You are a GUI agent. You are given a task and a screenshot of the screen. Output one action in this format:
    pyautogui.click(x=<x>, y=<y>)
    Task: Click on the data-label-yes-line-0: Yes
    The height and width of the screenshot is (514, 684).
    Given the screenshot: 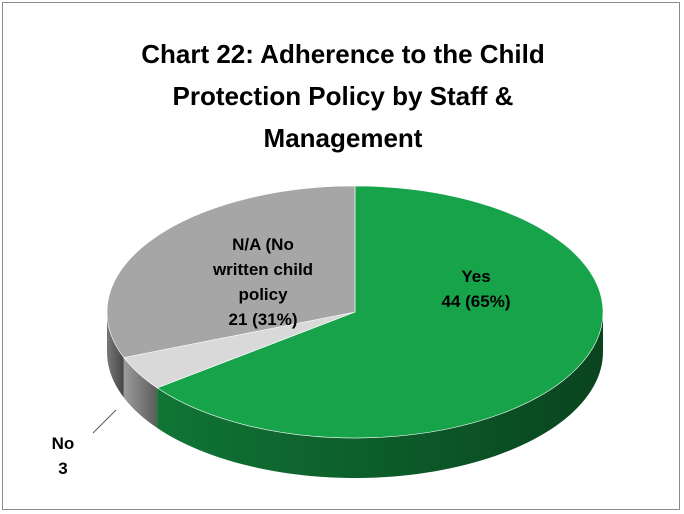 What is the action you would take?
    pyautogui.click(x=475, y=276)
    